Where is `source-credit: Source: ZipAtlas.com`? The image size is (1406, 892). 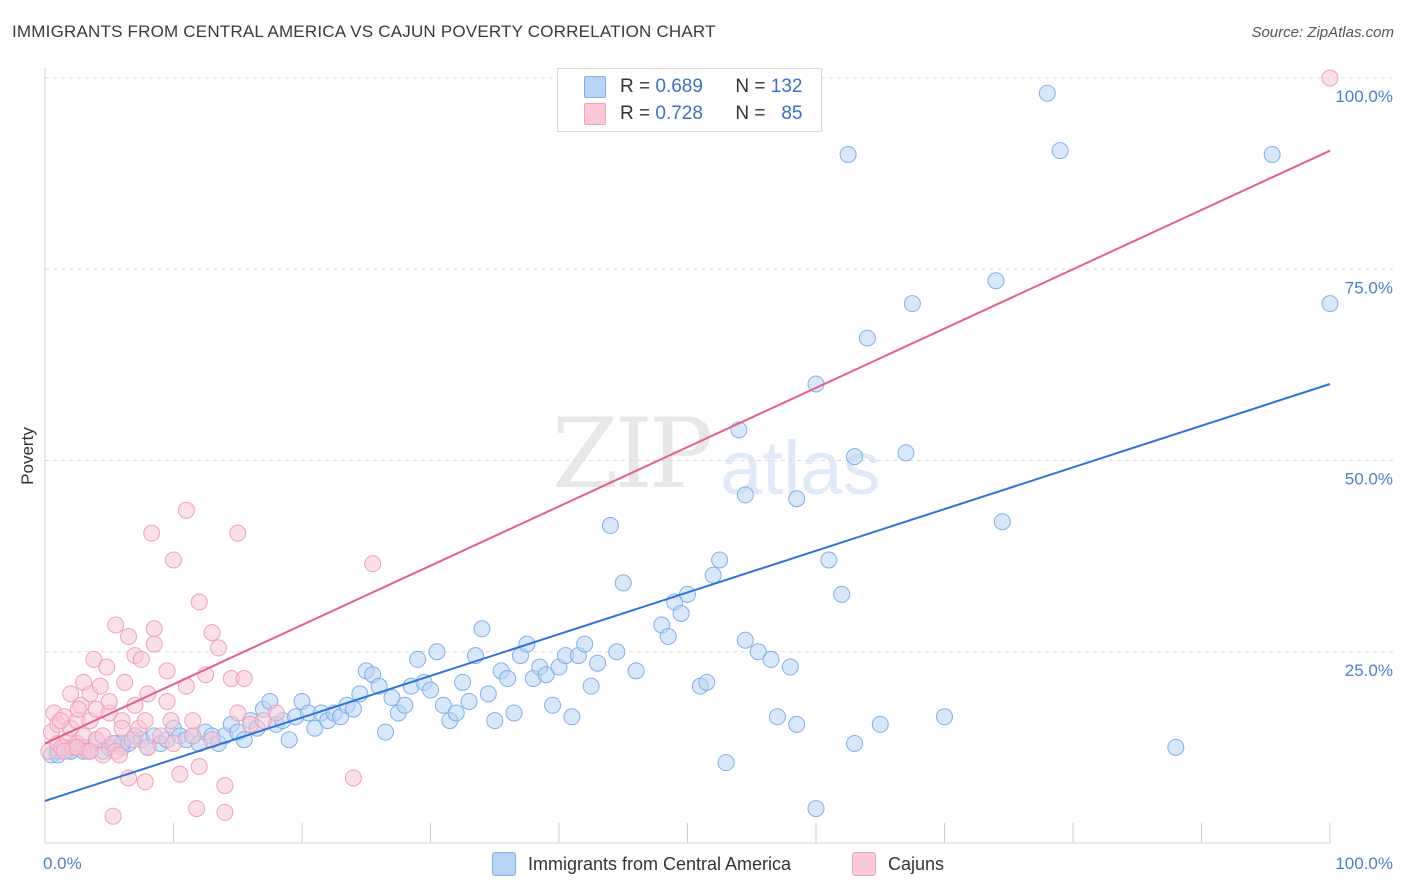 source-credit: Source: ZipAtlas.com is located at coordinates (1322, 32).